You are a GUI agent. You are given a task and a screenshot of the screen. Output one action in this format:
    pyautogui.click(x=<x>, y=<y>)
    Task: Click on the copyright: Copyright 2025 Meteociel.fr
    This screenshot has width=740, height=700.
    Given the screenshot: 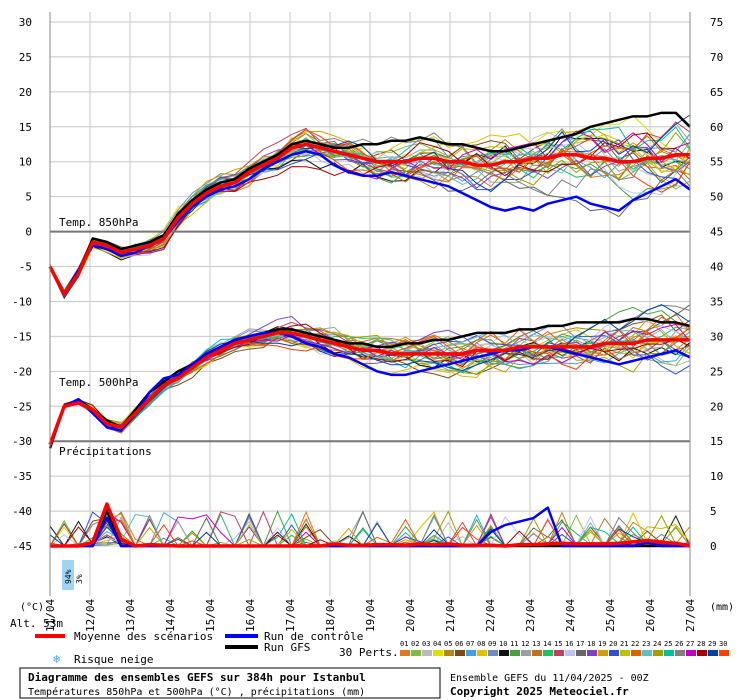 What is the action you would take?
    pyautogui.click(x=539, y=691)
    